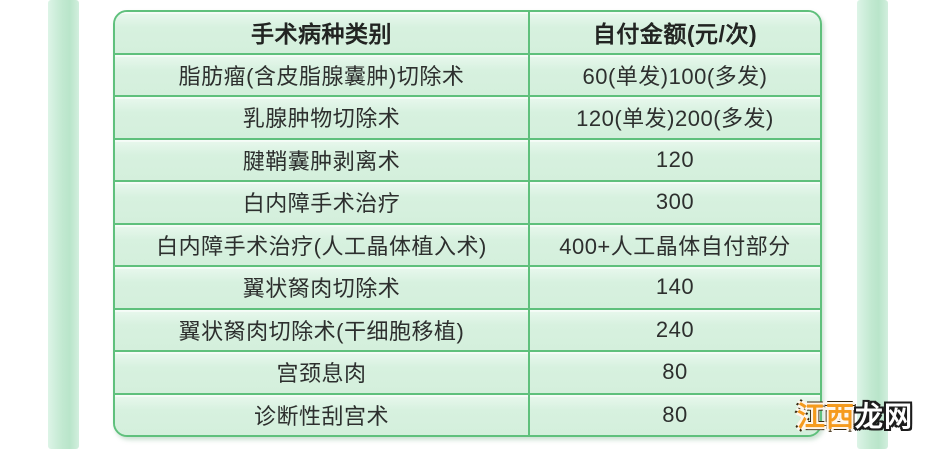  I want to click on table-header-row: 手术病种类别 自付金额(元/次), so click(467, 33).